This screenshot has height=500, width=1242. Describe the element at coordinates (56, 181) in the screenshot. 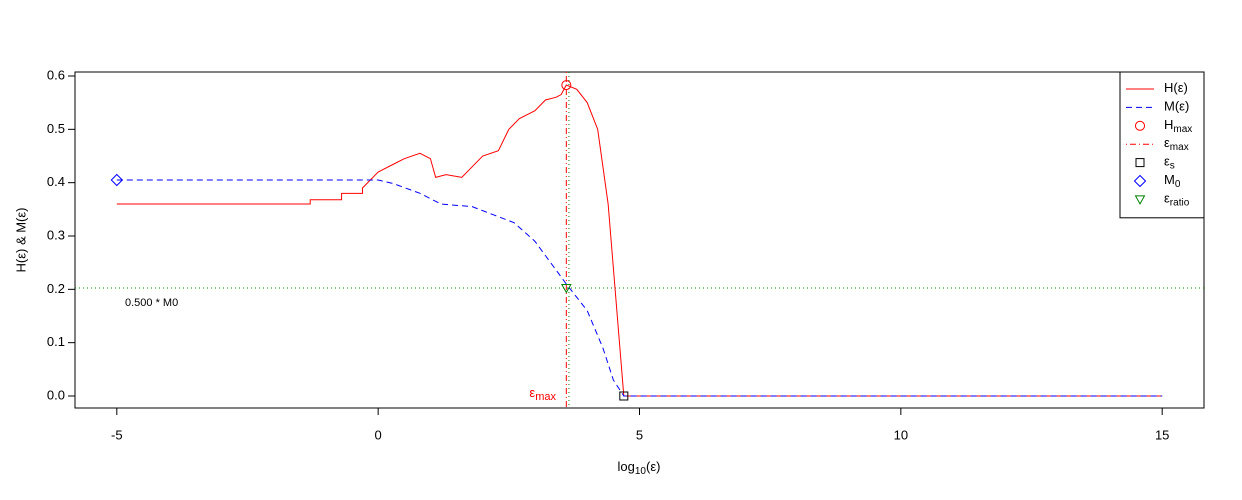

I see `y-tick-label: 0.4` at that location.